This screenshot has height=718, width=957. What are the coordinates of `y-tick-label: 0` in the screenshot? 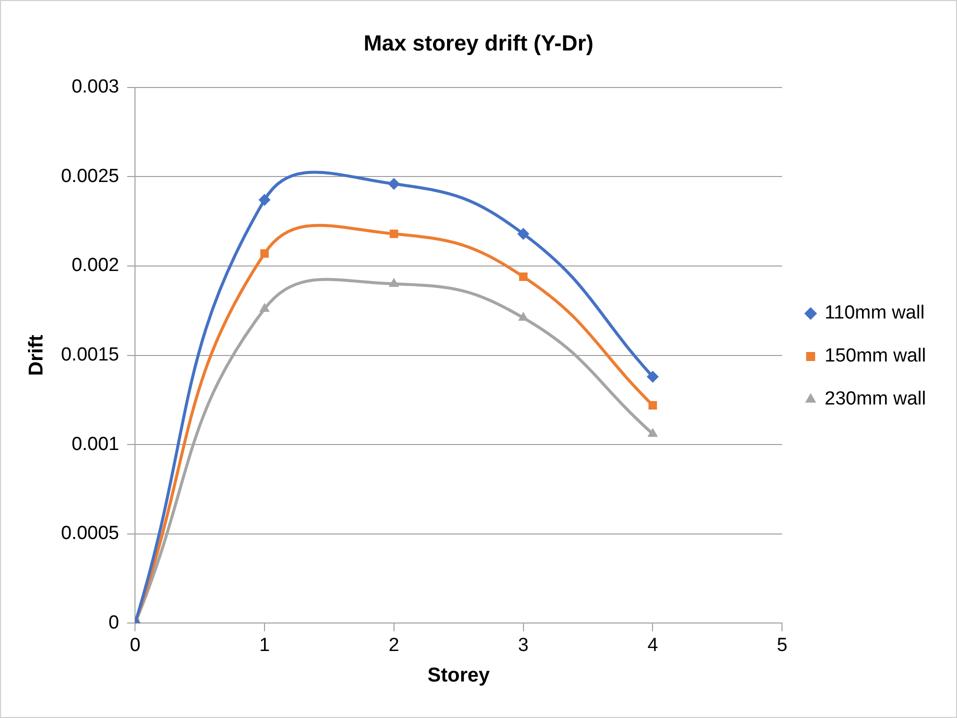 It's located at (114, 623).